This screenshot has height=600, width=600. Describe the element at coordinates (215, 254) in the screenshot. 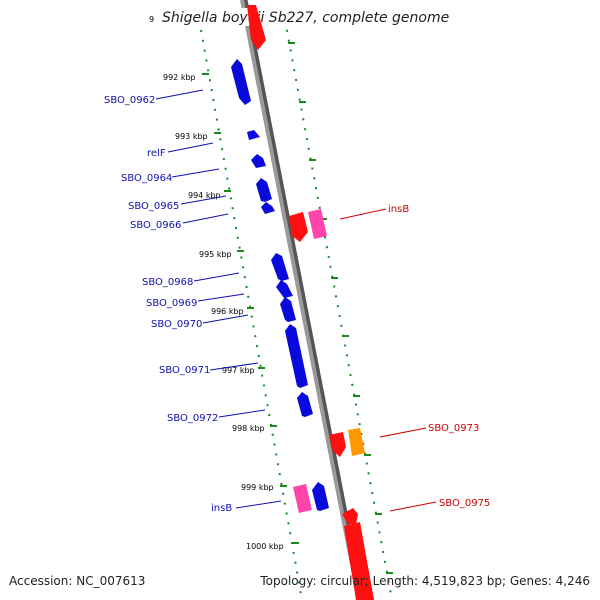

I see `tick-label: 995 kbp` at that location.